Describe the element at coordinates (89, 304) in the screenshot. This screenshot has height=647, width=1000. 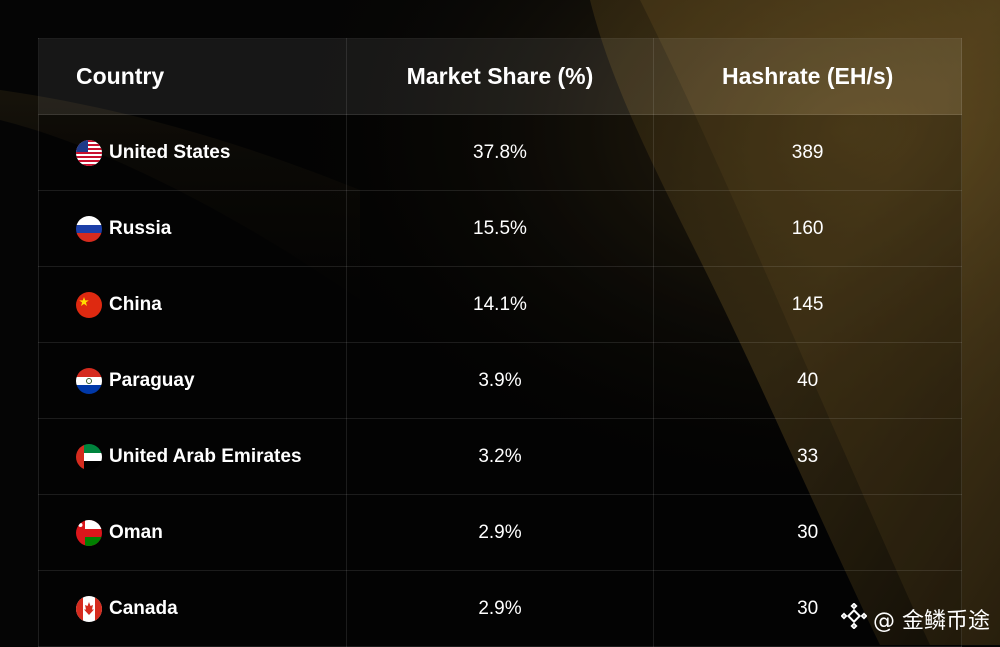
I see `cn-flag-icon` at that location.